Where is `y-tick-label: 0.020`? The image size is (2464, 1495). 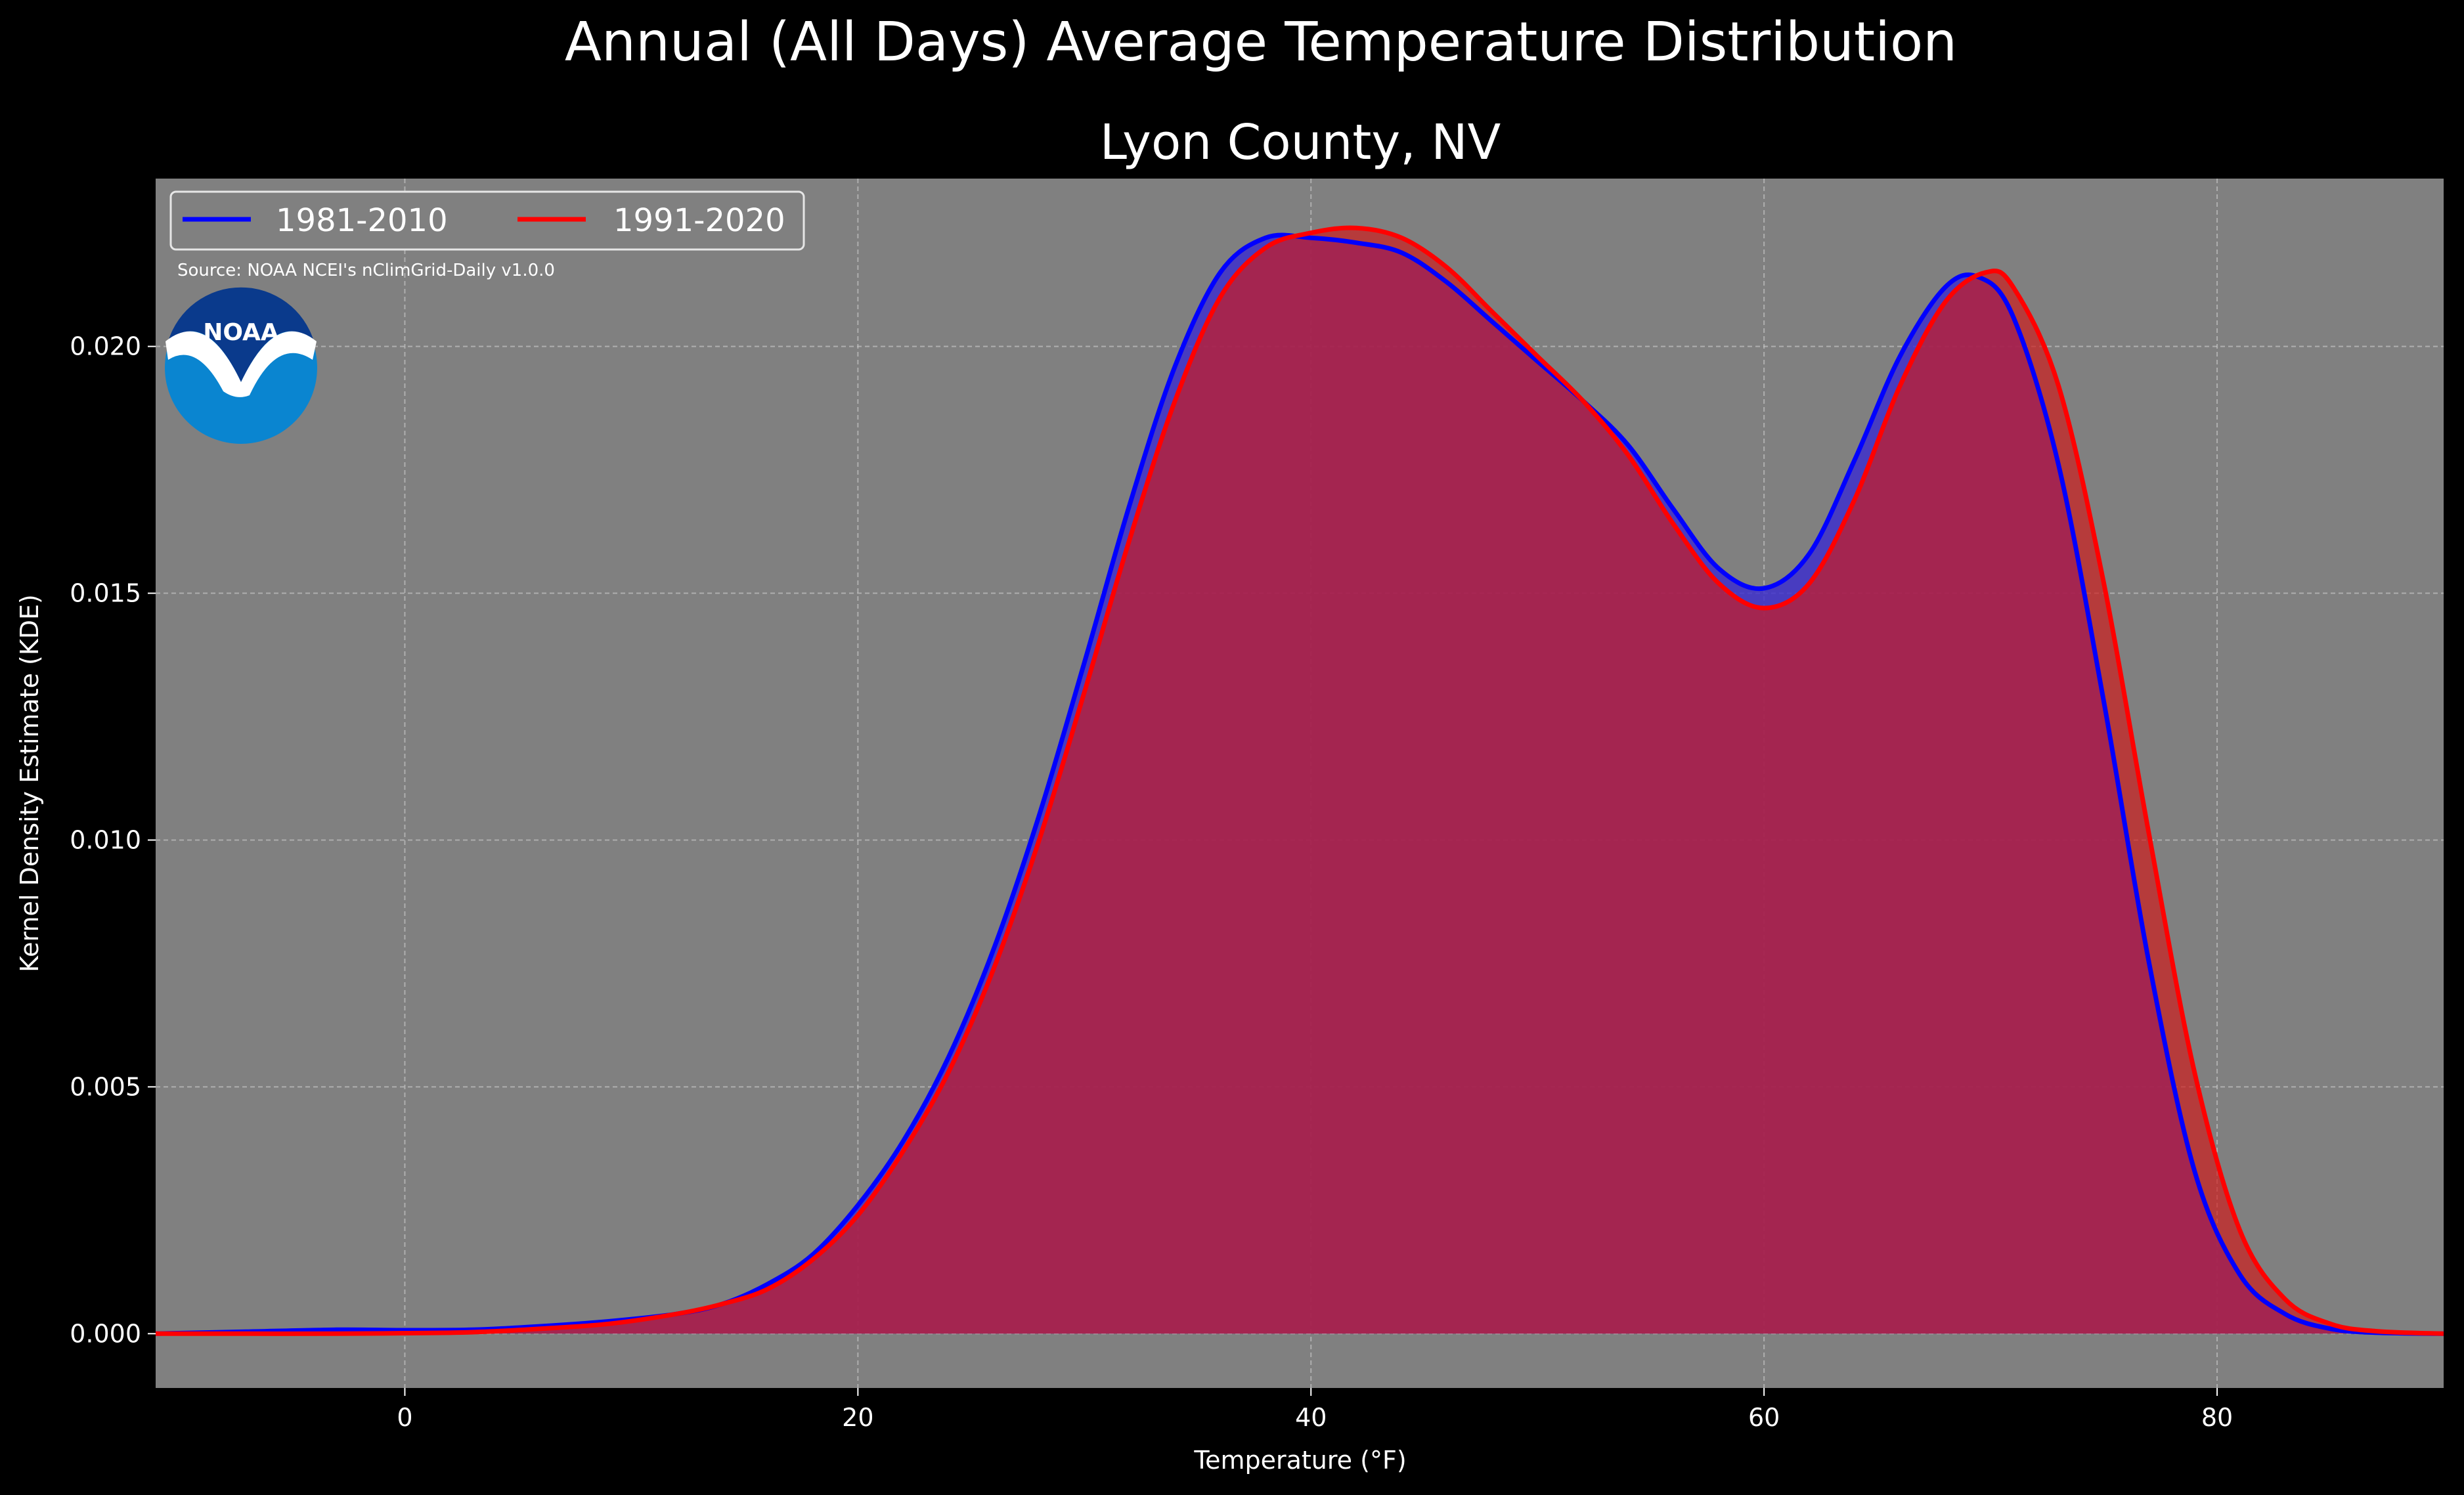
y-tick-label: 0.020 is located at coordinates (105, 346).